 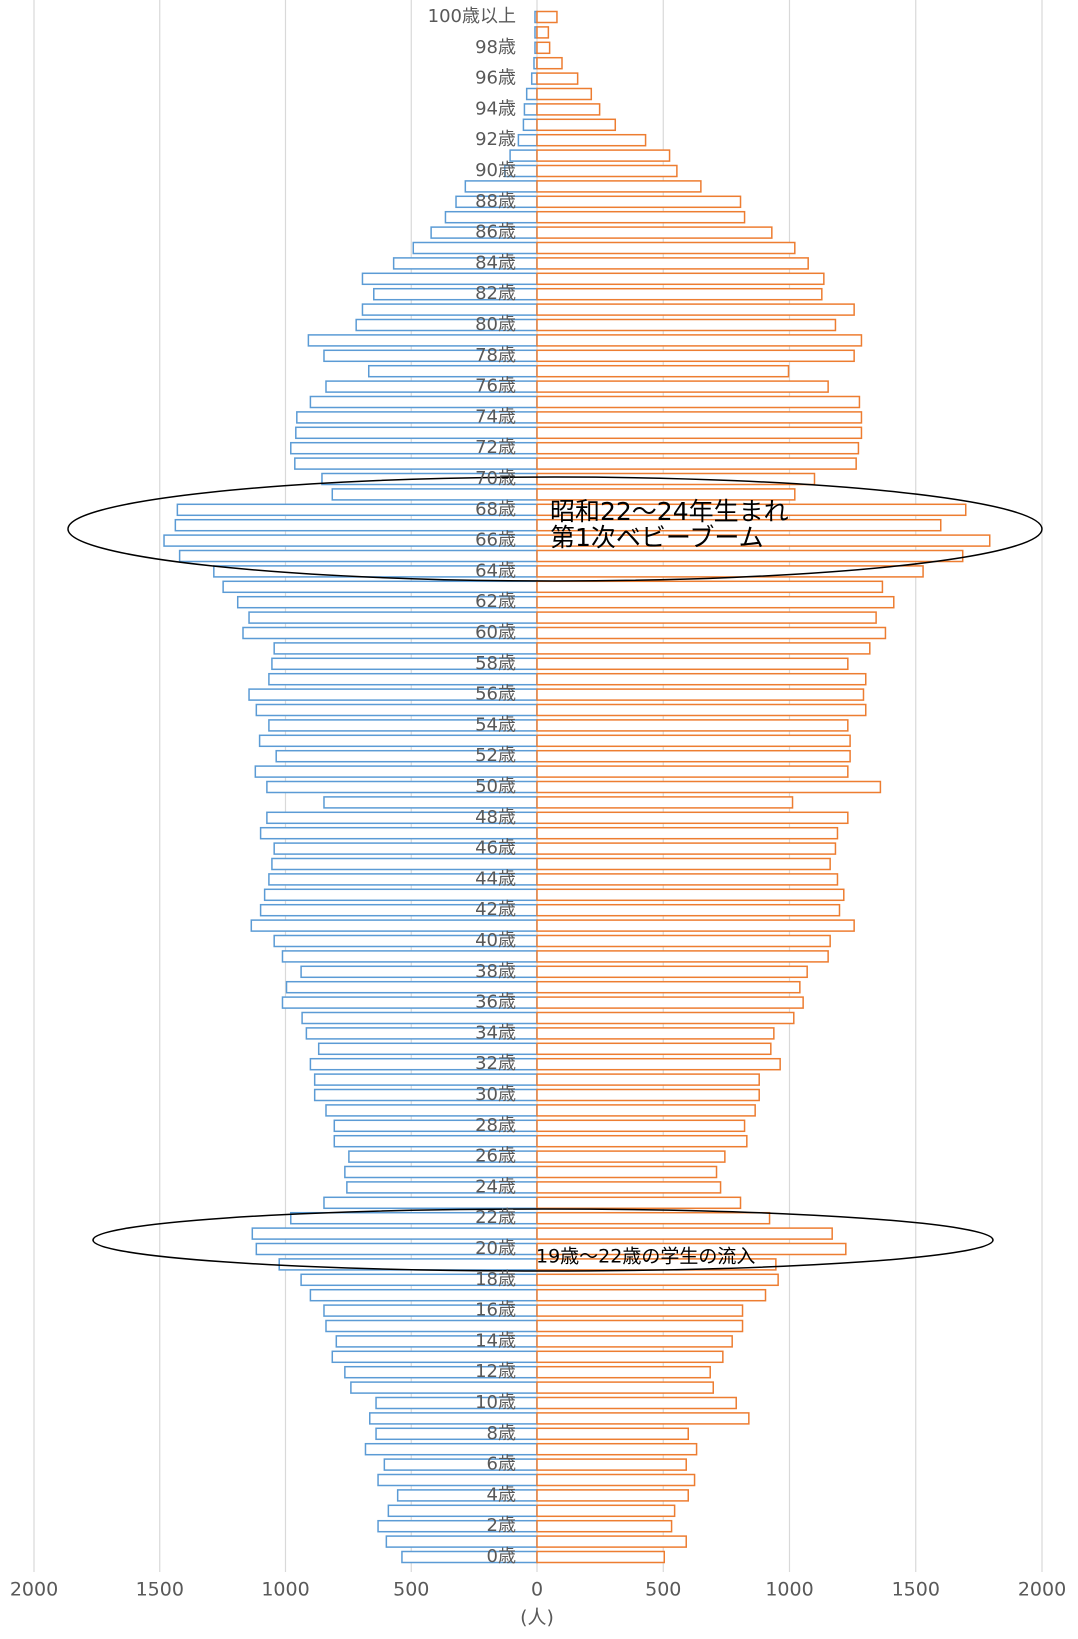 I want to click on category-label: 84歳, so click(x=495, y=262).